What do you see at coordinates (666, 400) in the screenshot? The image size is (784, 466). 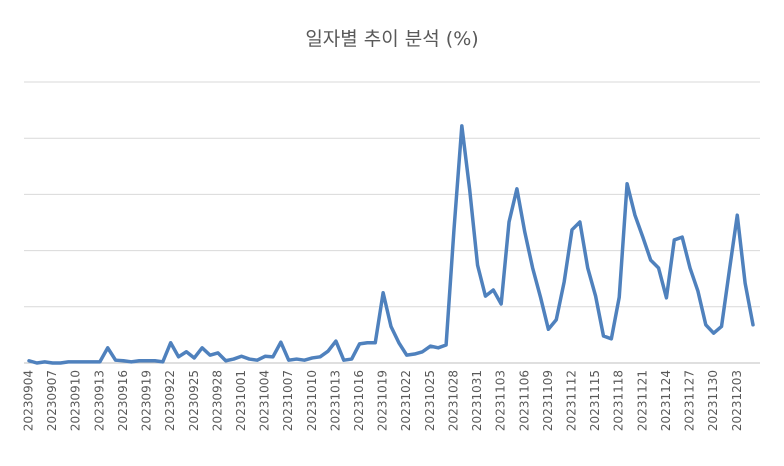 I see `x-tick-label: 20231124` at bounding box center [666, 400].